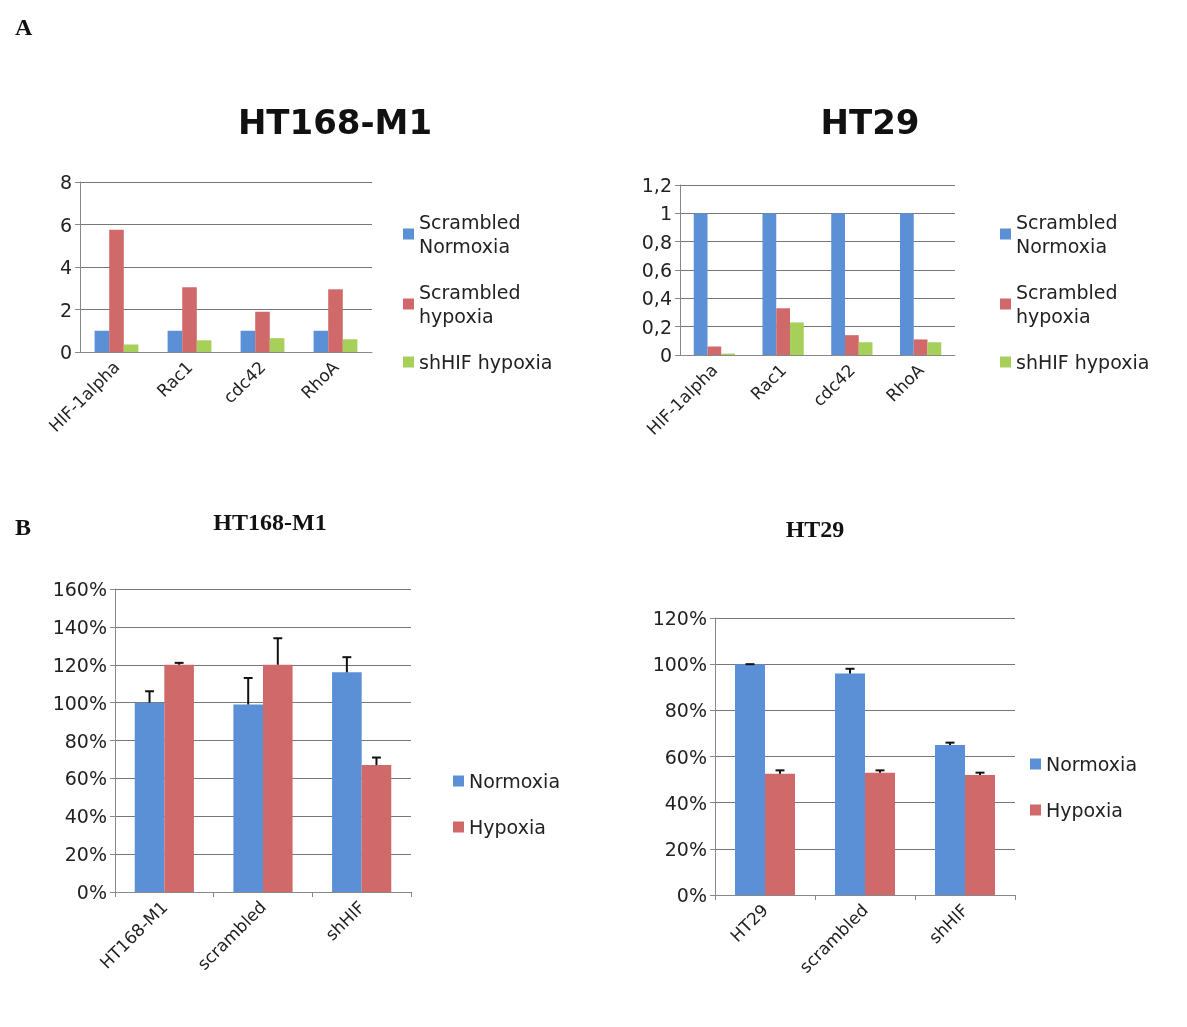  Describe the element at coordinates (656, 241) in the screenshot. I see `y-tick-label: 0,8` at that location.